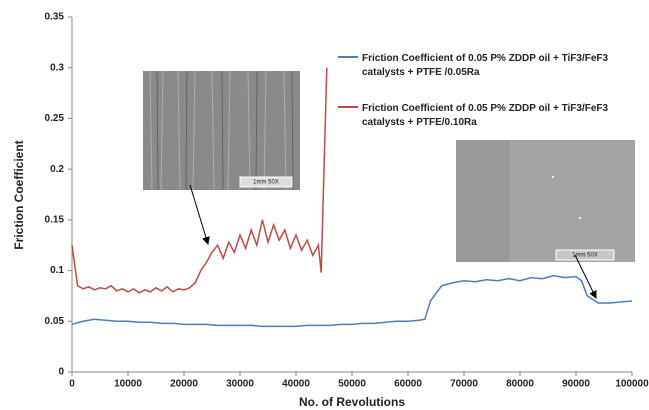 This screenshot has width=649, height=410. What do you see at coordinates (576, 384) in the screenshot?
I see `x-tick-label: 90000` at bounding box center [576, 384].